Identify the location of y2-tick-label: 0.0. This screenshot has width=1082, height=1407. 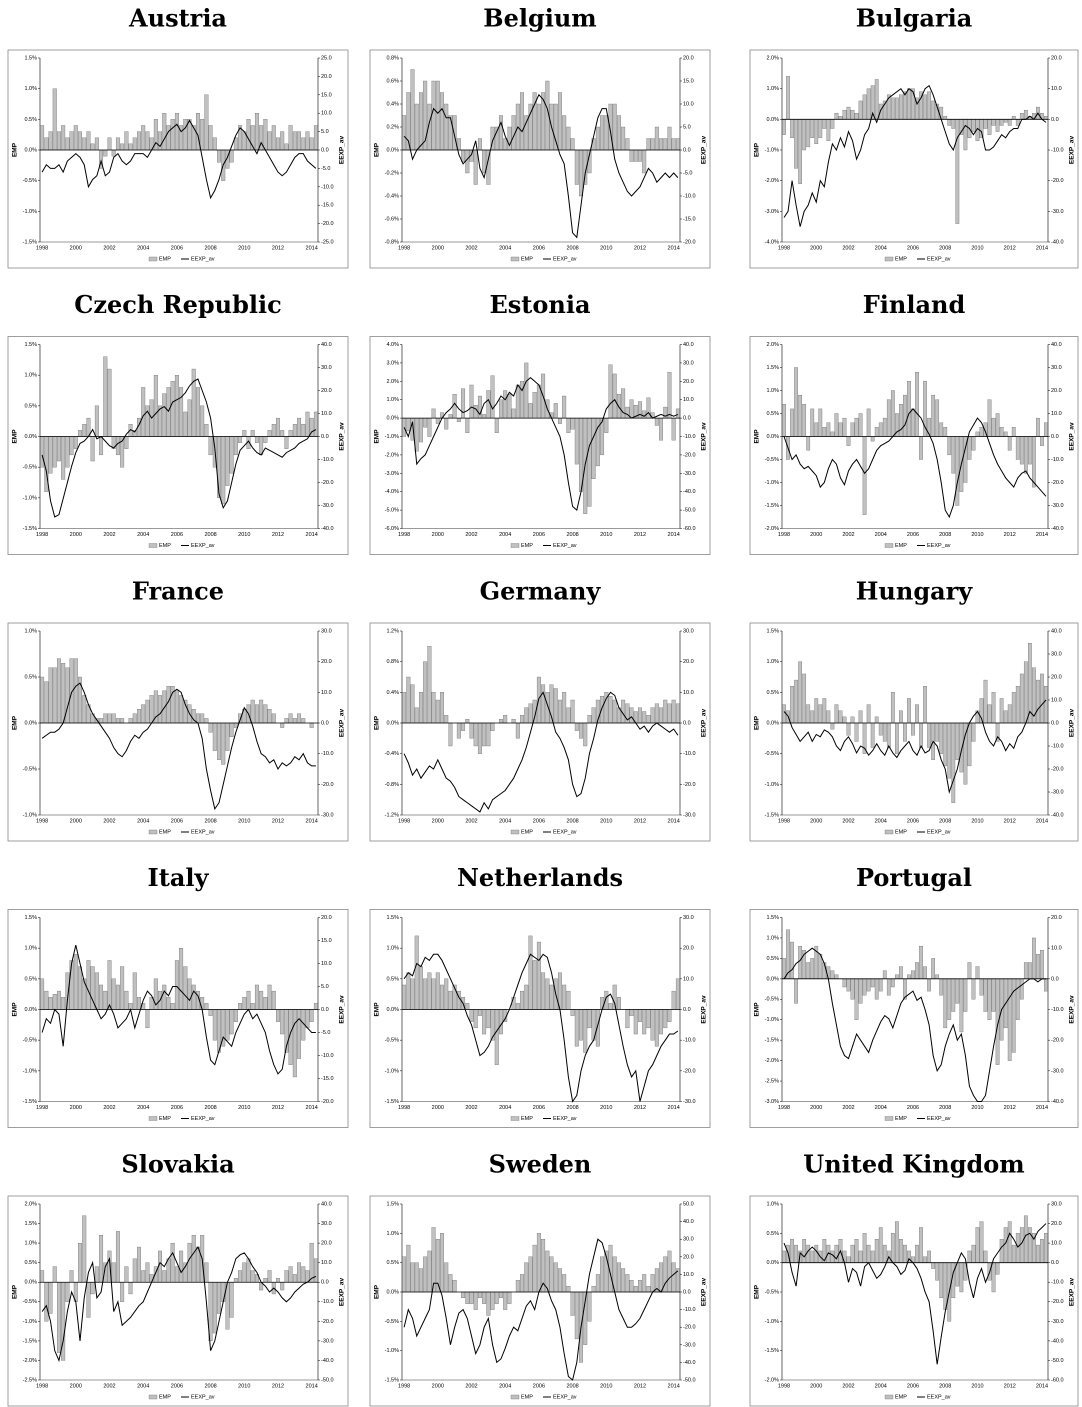
(1055, 120).